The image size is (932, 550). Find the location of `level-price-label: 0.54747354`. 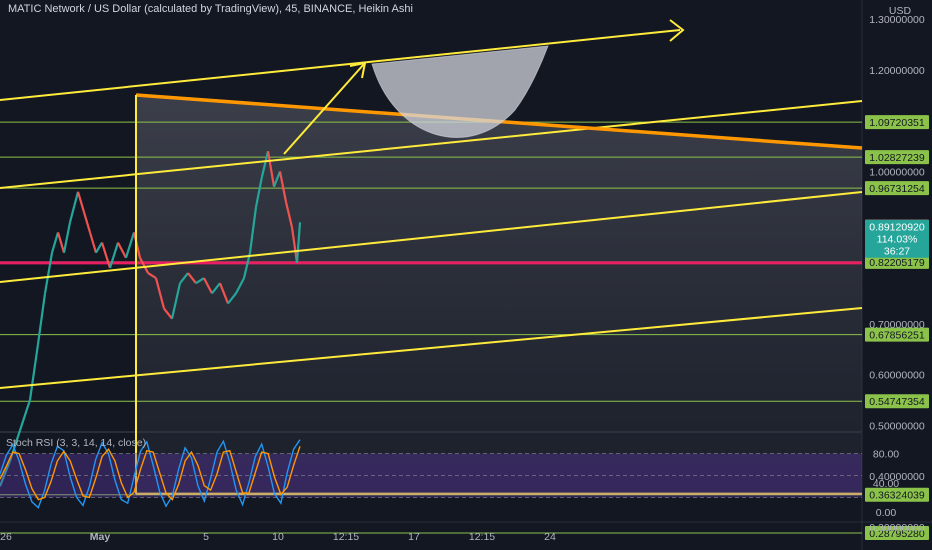

level-price-label: 0.54747354 is located at coordinates (897, 402).